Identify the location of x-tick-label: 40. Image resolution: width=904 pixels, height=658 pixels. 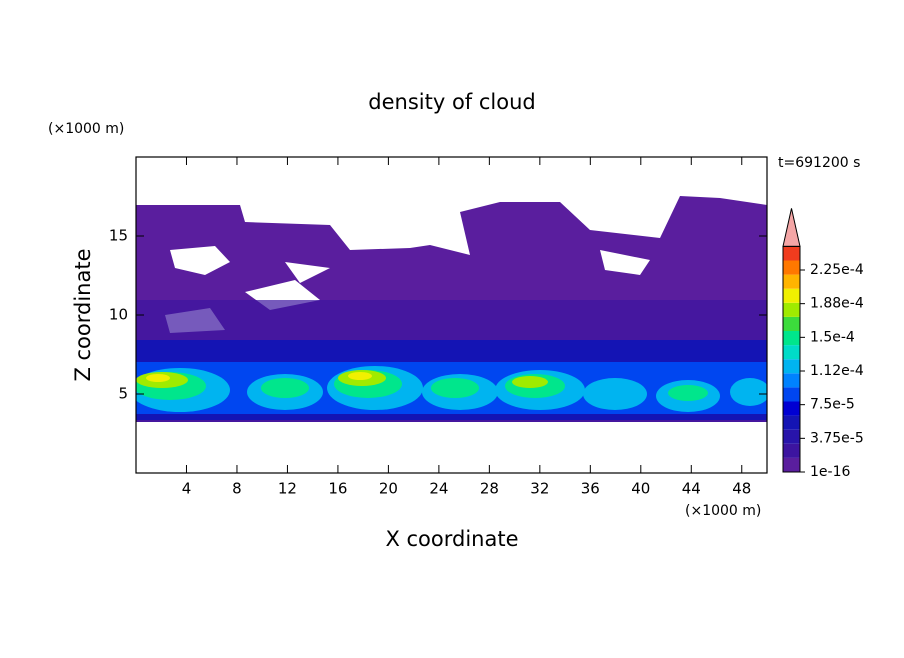
(640, 489).